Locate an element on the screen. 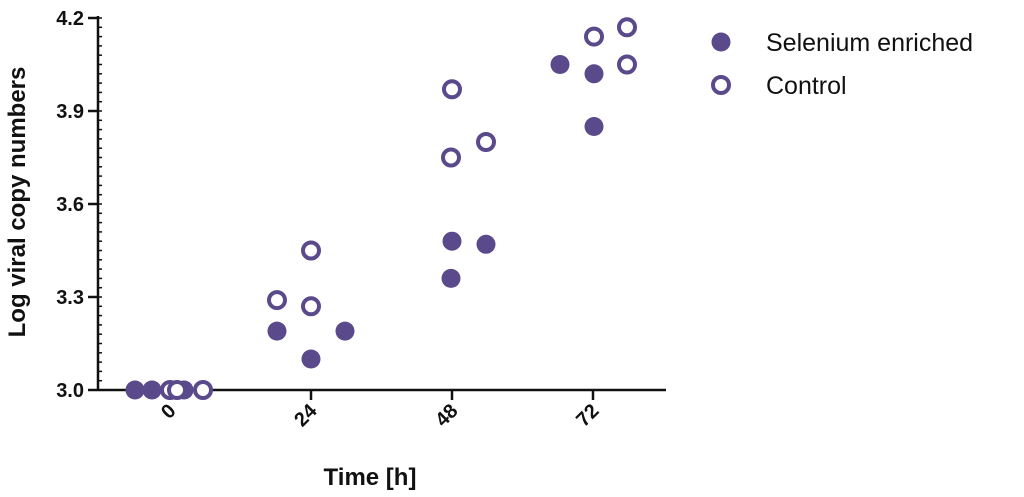 This screenshot has width=1024, height=497. x-axis-title: Time [h] is located at coordinates (370, 477).